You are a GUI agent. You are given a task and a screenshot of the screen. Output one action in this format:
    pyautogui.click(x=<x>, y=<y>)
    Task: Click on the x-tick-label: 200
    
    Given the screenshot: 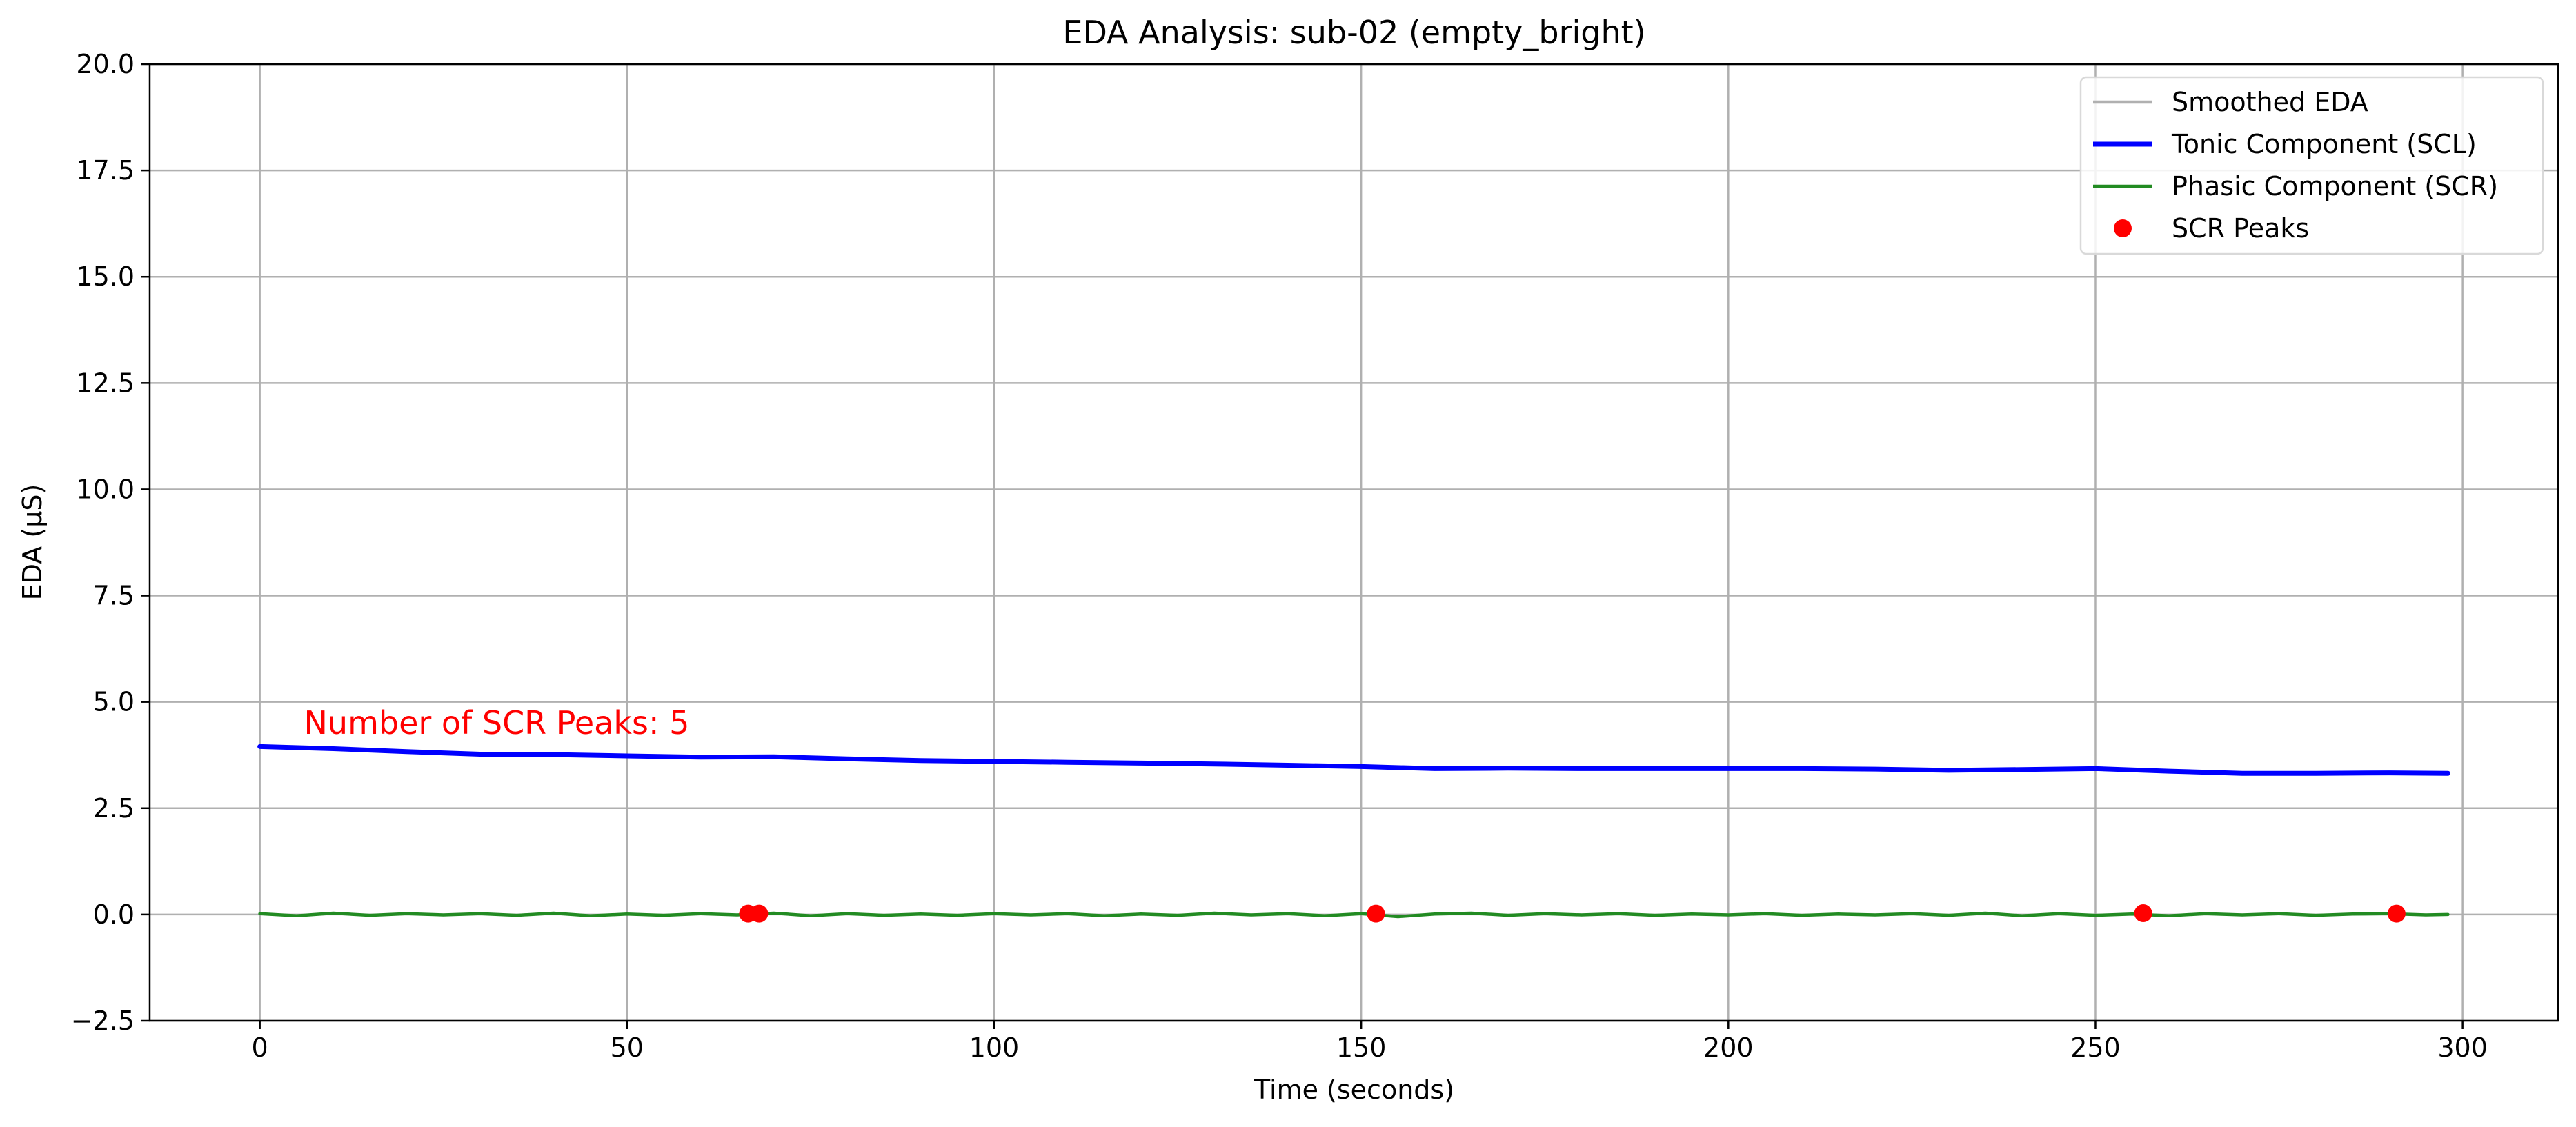 What is the action you would take?
    pyautogui.click(x=1728, y=1048)
    